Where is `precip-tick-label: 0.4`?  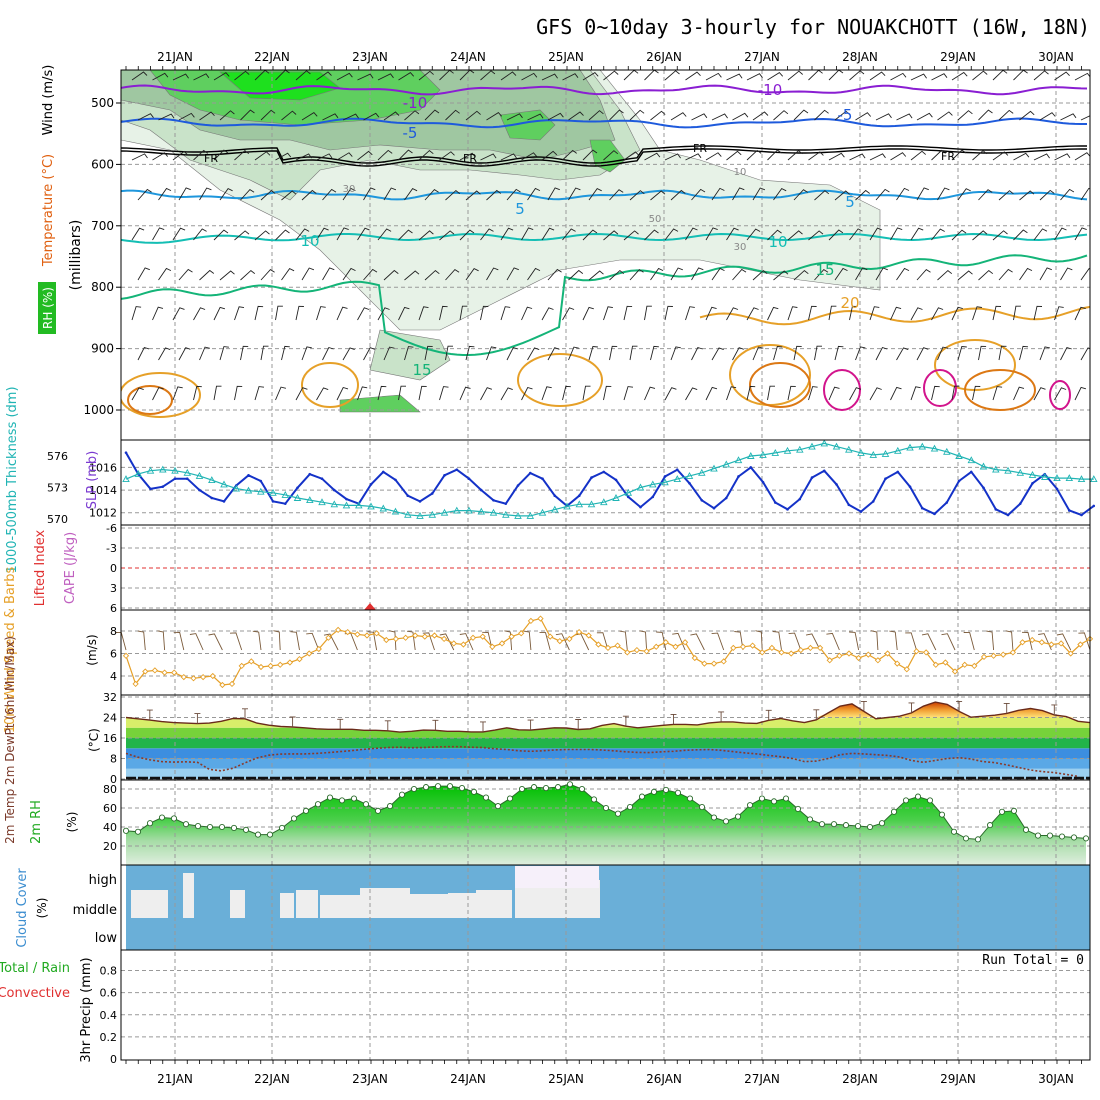 precip-tick-label: 0.4 is located at coordinates (109, 1015).